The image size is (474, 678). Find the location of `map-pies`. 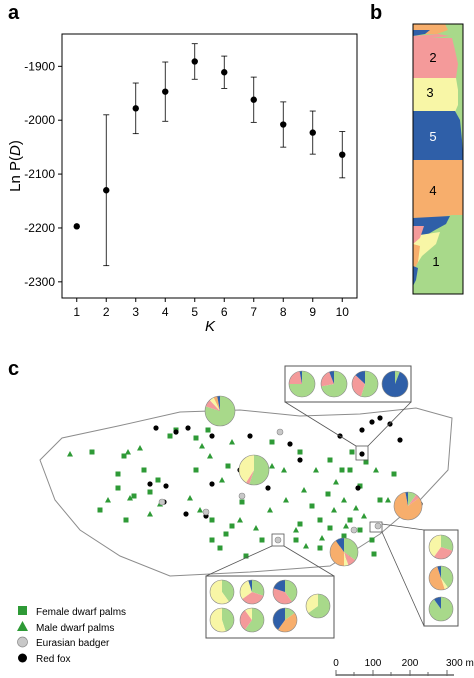

map-pies is located at coordinates (313, 481).